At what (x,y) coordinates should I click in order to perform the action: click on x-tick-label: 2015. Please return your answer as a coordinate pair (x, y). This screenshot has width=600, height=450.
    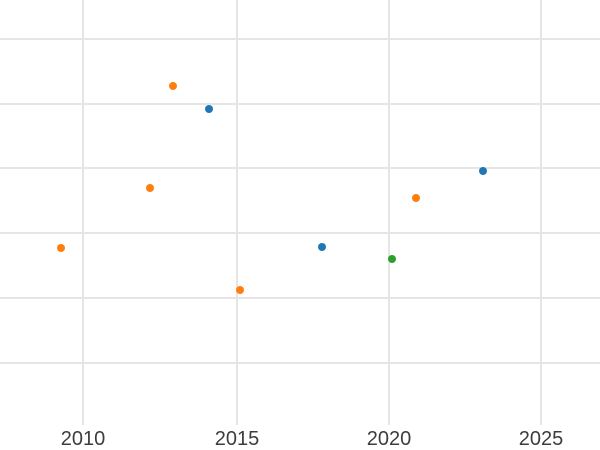
    Looking at the image, I should click on (237, 439).